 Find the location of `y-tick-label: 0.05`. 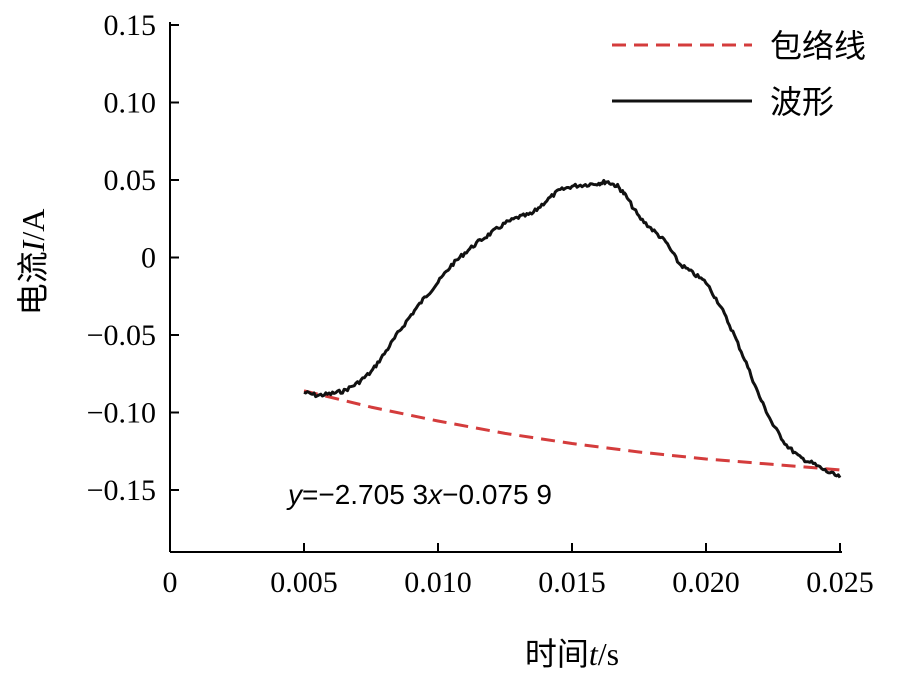

y-tick-label: 0.05 is located at coordinates (130, 180).